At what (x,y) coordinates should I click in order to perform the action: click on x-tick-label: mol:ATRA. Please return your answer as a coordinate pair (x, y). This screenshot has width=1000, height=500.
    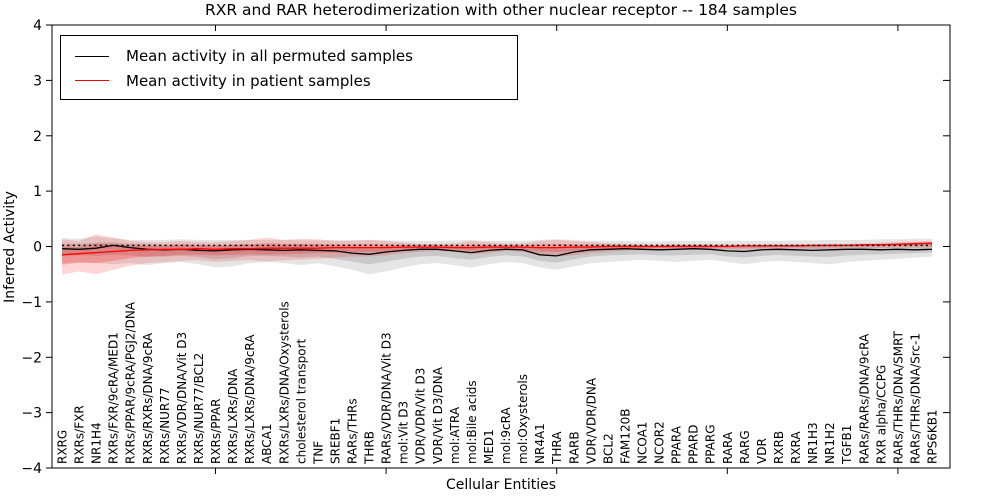
    Looking at the image, I should click on (455, 435).